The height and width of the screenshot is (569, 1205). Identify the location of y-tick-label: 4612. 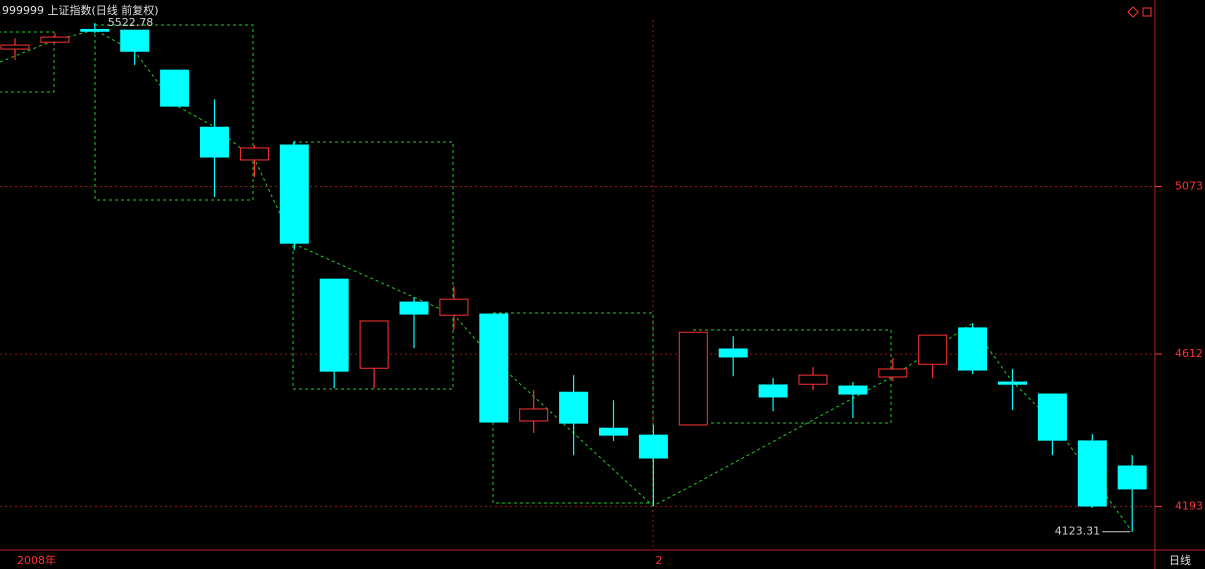
(1189, 353).